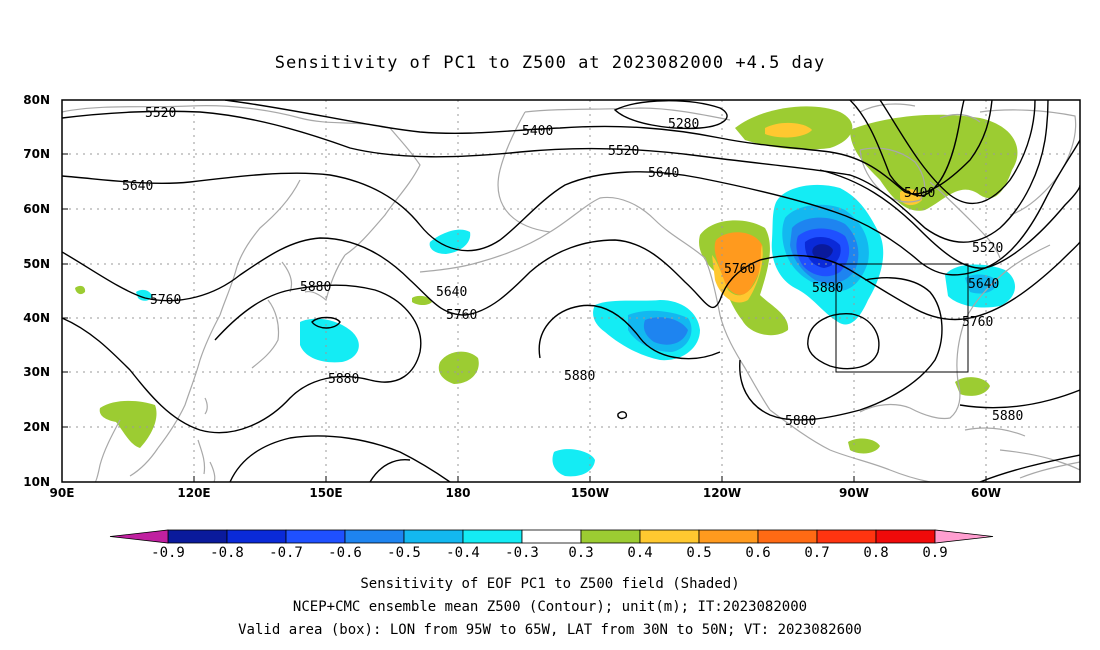 Image resolution: width=1100 pixels, height=650 pixels. What do you see at coordinates (382, 191) in the screenshot?
I see `coast-siberia-pacific` at bounding box center [382, 191].